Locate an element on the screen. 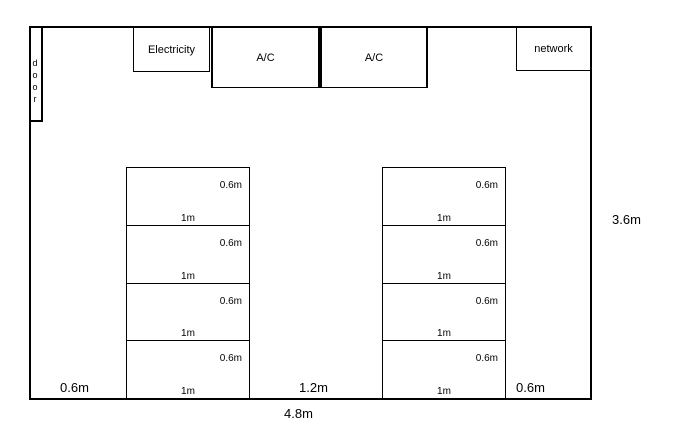 This screenshot has width=691, height=441. rack-column-right: 0.6m 1m 0.6m 1m 0.6m 1m 0.6m 1m is located at coordinates (444, 282).